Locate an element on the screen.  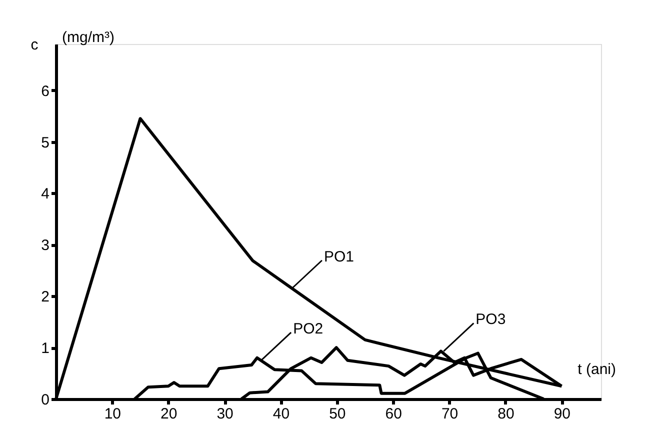
x-tick-label: 80 is located at coordinates (506, 414).